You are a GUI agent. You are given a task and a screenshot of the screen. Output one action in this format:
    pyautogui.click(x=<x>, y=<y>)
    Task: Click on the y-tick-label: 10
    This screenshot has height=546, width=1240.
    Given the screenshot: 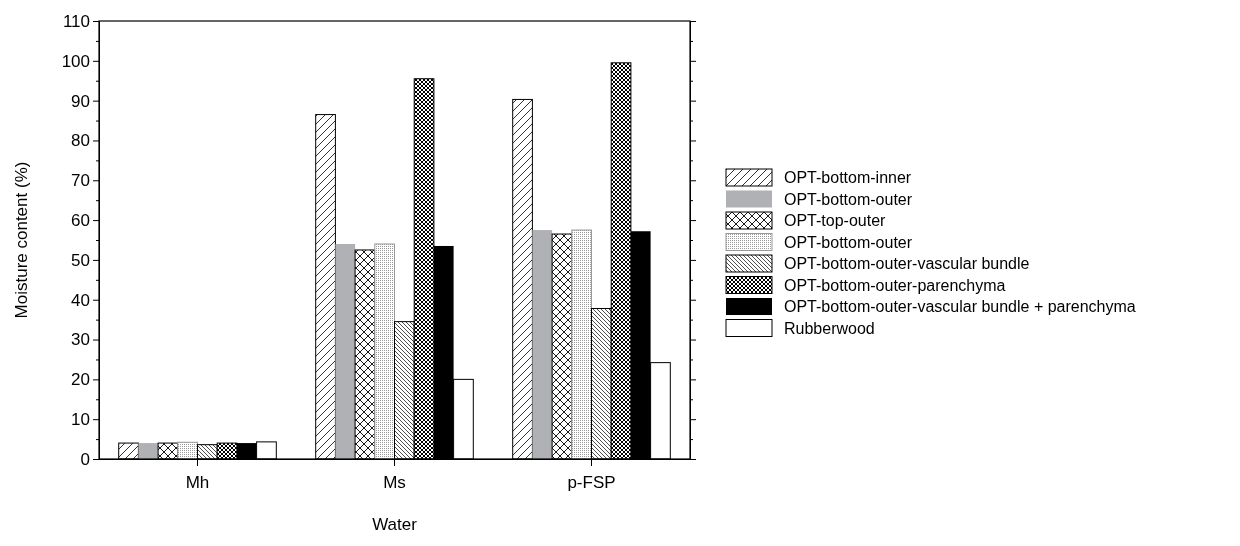 What is the action you would take?
    pyautogui.click(x=80, y=420)
    